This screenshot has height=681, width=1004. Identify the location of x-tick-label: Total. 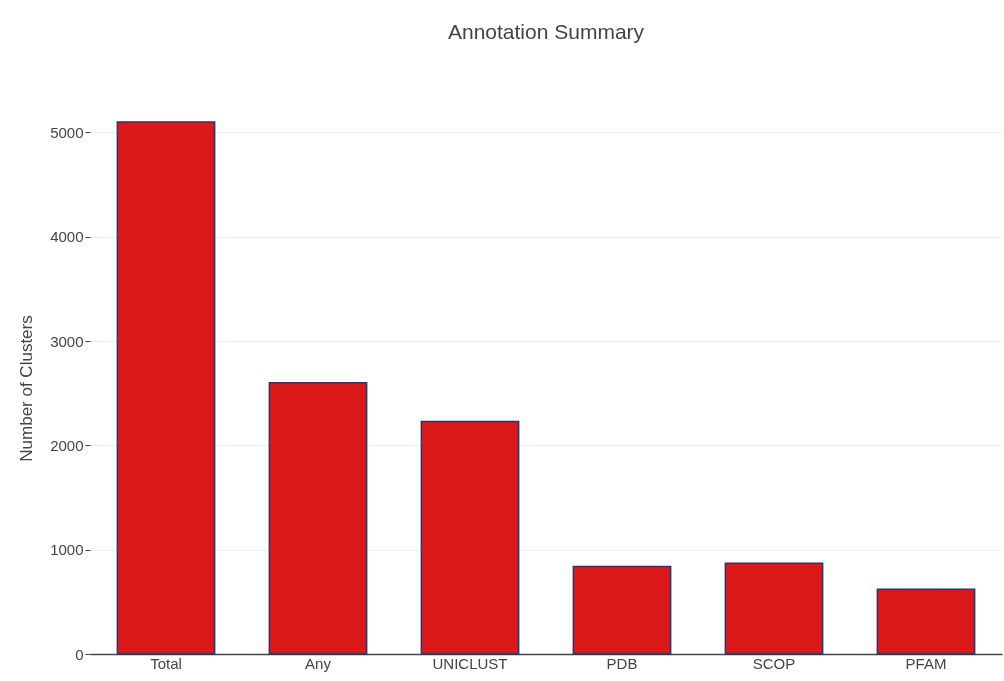
(166, 663).